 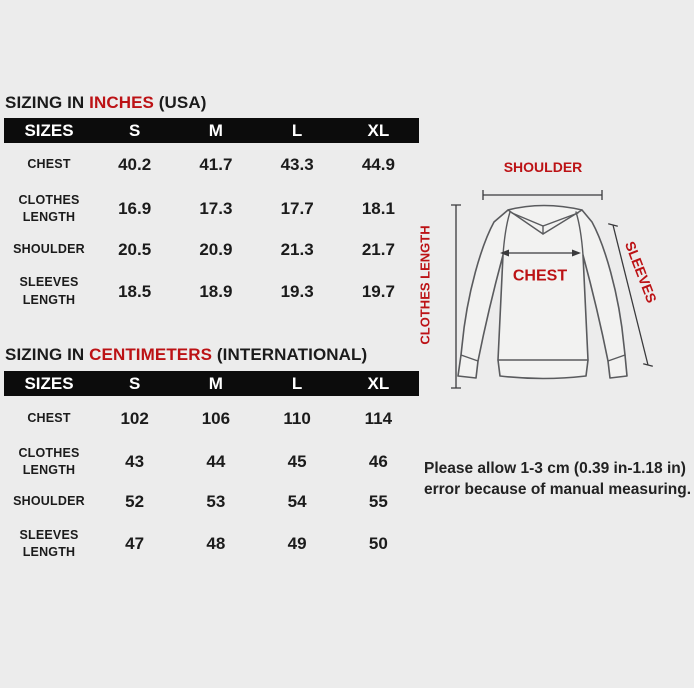 What do you see at coordinates (121, 102) in the screenshot?
I see `title-unit-inches: INCHES` at bounding box center [121, 102].